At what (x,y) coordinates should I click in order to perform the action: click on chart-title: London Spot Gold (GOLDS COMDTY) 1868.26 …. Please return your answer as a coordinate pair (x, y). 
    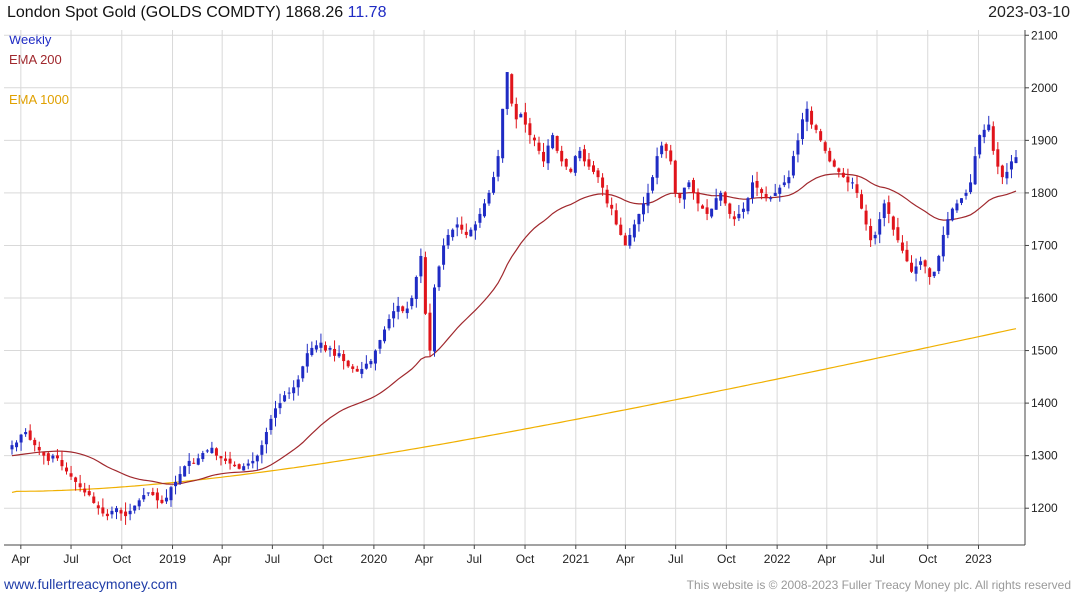
    Looking at the image, I should click on (196, 13).